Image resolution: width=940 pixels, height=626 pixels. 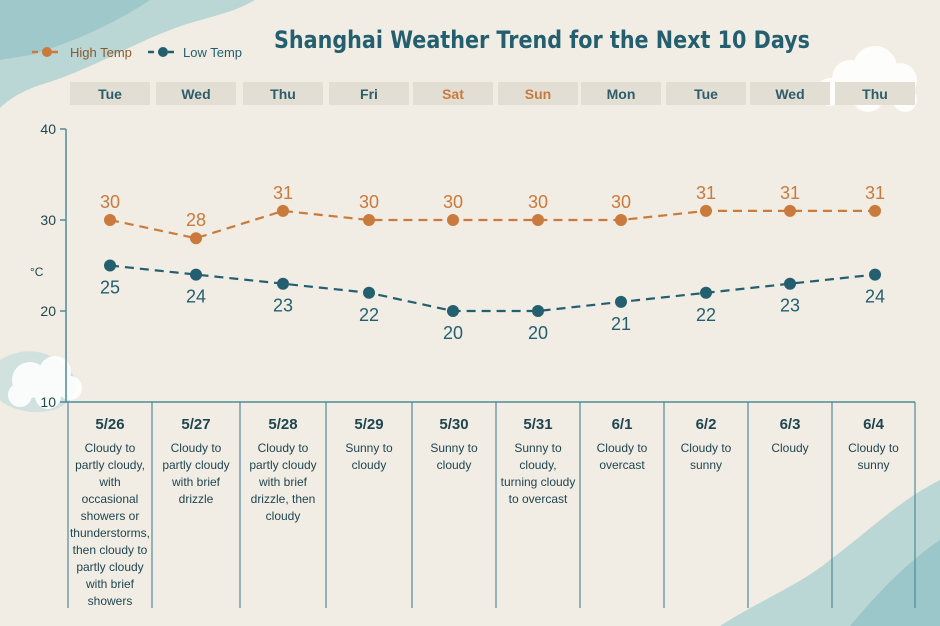 I want to click on weather-description: Cloudy, so click(x=789, y=448).